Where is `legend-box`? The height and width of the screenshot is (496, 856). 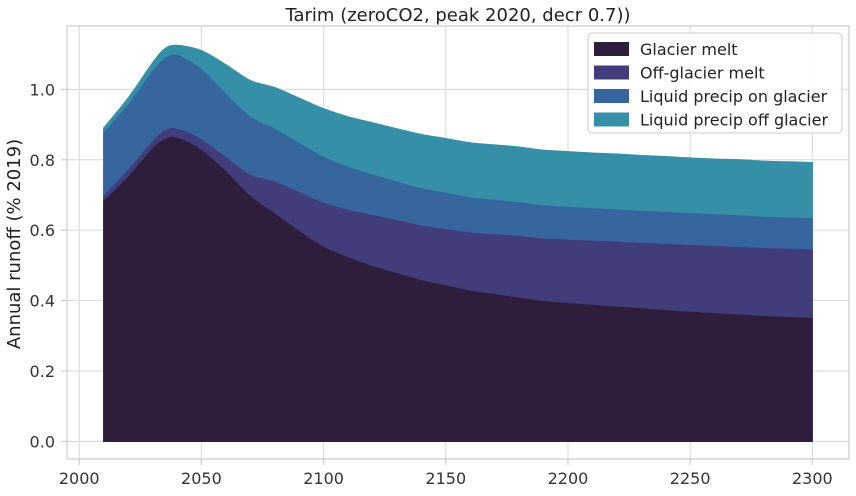
legend-box is located at coordinates (715, 83).